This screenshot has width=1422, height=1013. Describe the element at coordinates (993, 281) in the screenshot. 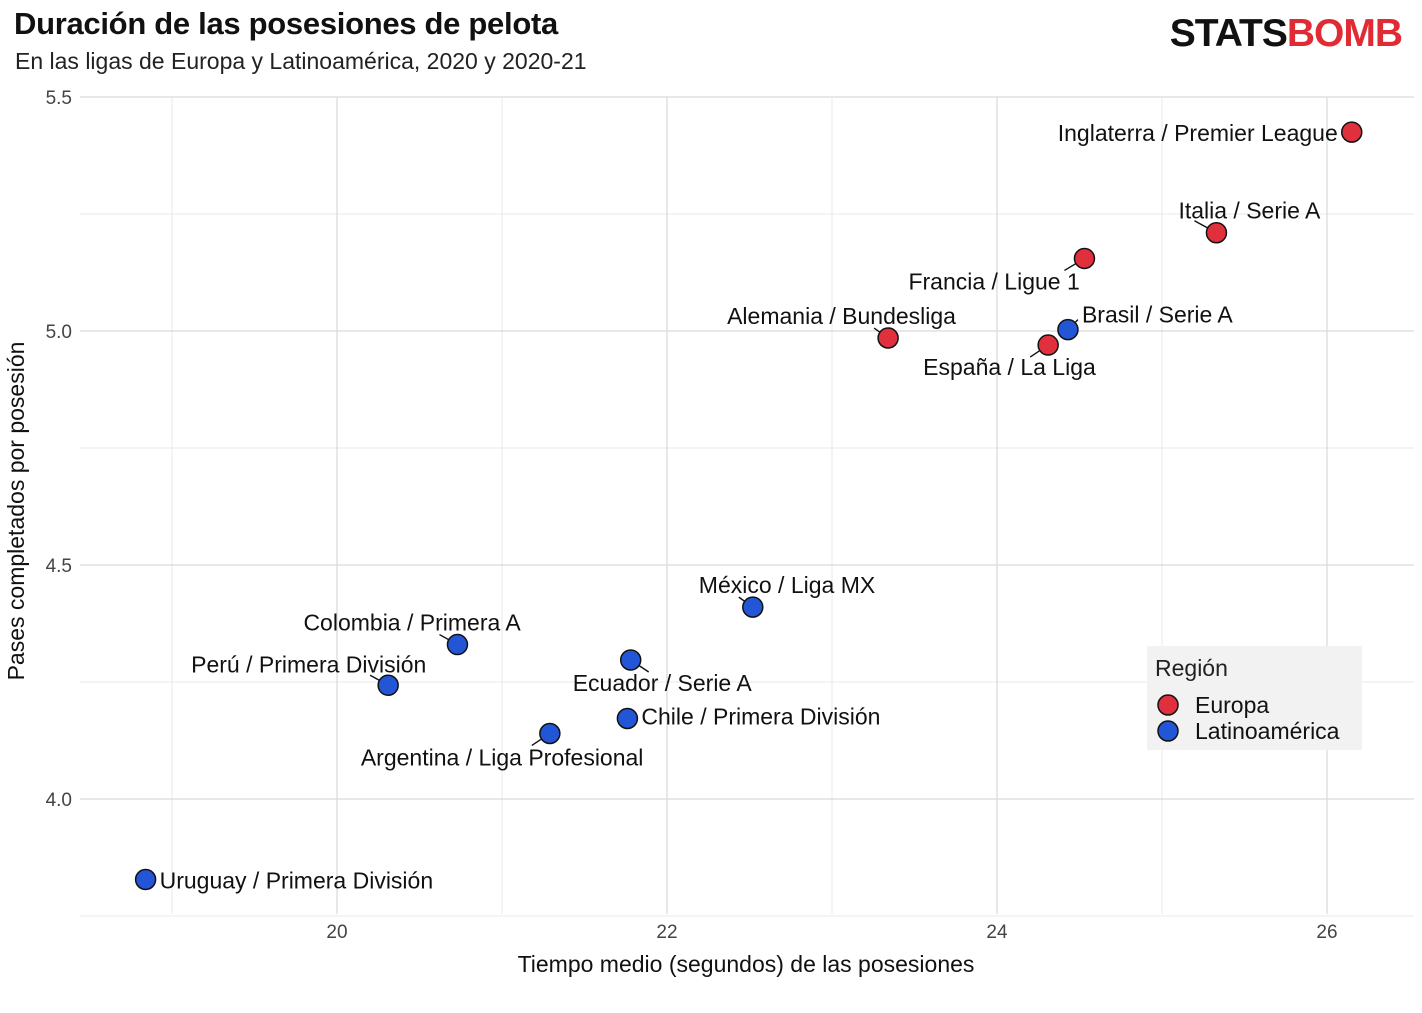

I see `point-label: Francia / Ligue 1` at that location.